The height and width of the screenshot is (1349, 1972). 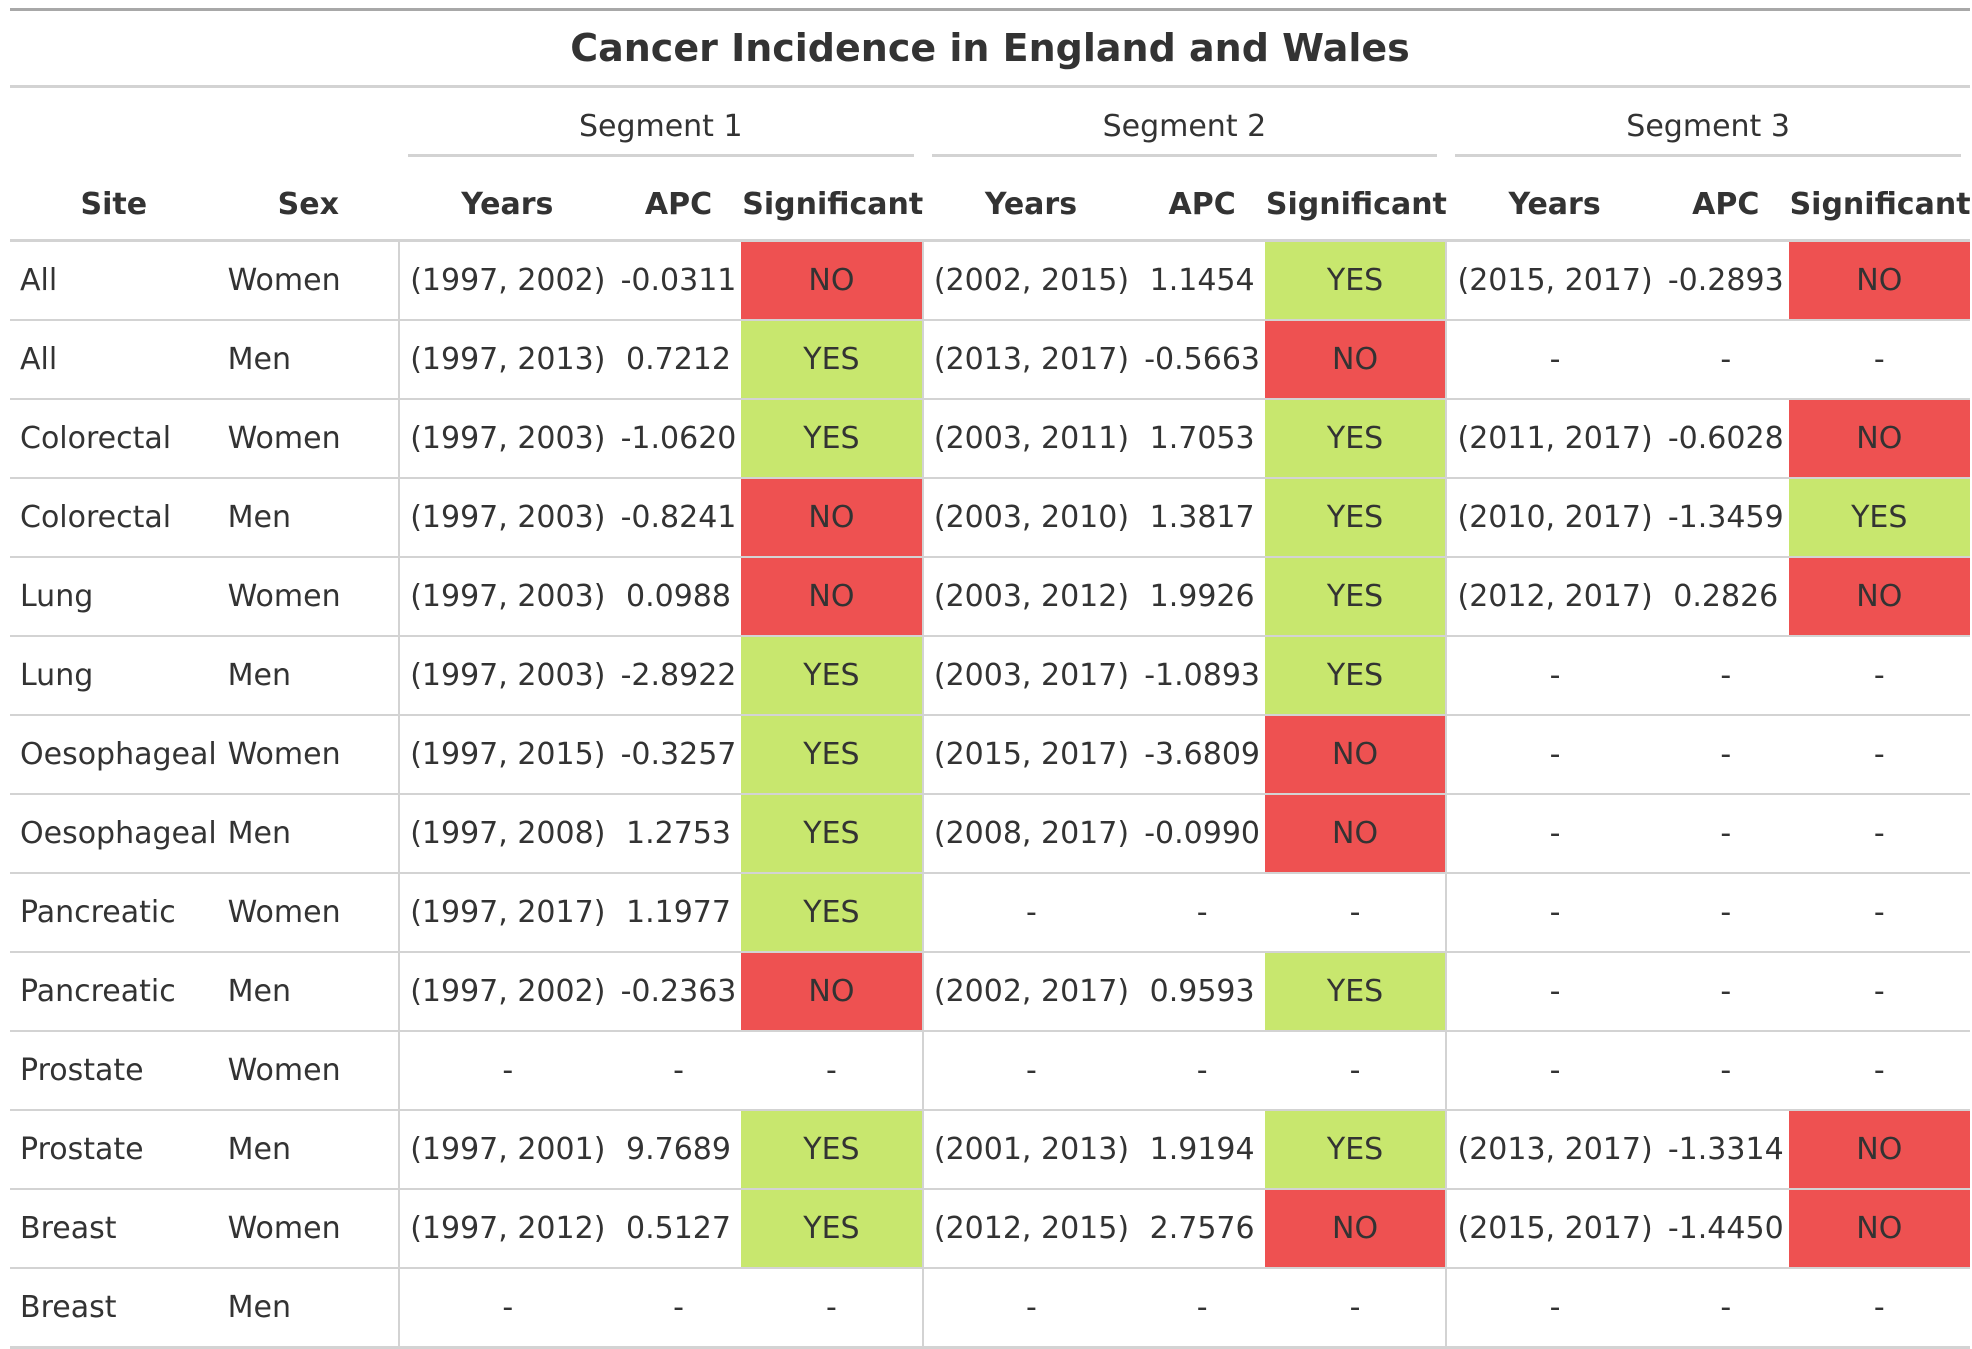 What do you see at coordinates (678, 439) in the screenshot?
I see `cell-apc: -1.0620` at bounding box center [678, 439].